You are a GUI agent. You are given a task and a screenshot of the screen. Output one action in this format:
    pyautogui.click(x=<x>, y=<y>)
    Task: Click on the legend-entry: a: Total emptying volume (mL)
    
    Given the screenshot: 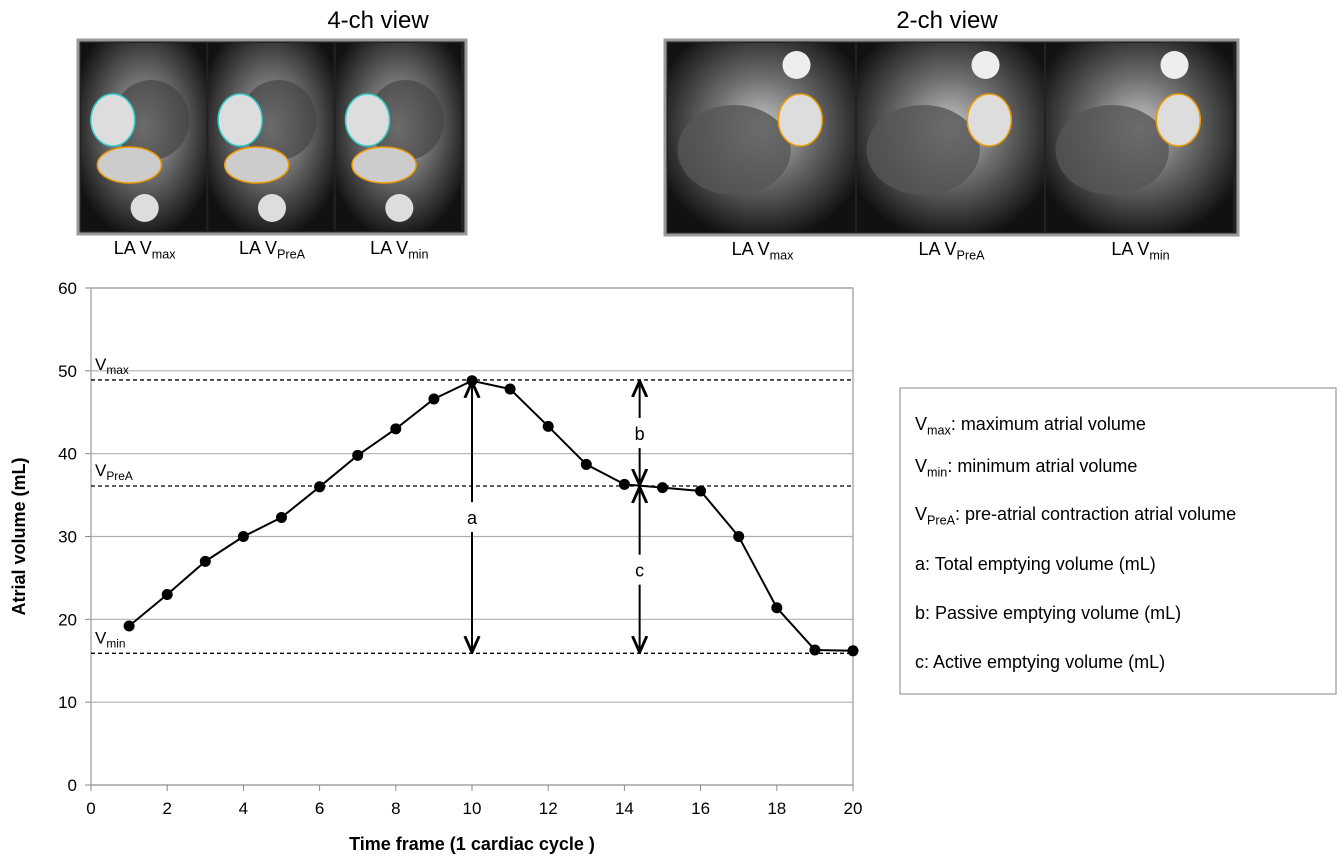 What is the action you would take?
    pyautogui.click(x=1035, y=564)
    